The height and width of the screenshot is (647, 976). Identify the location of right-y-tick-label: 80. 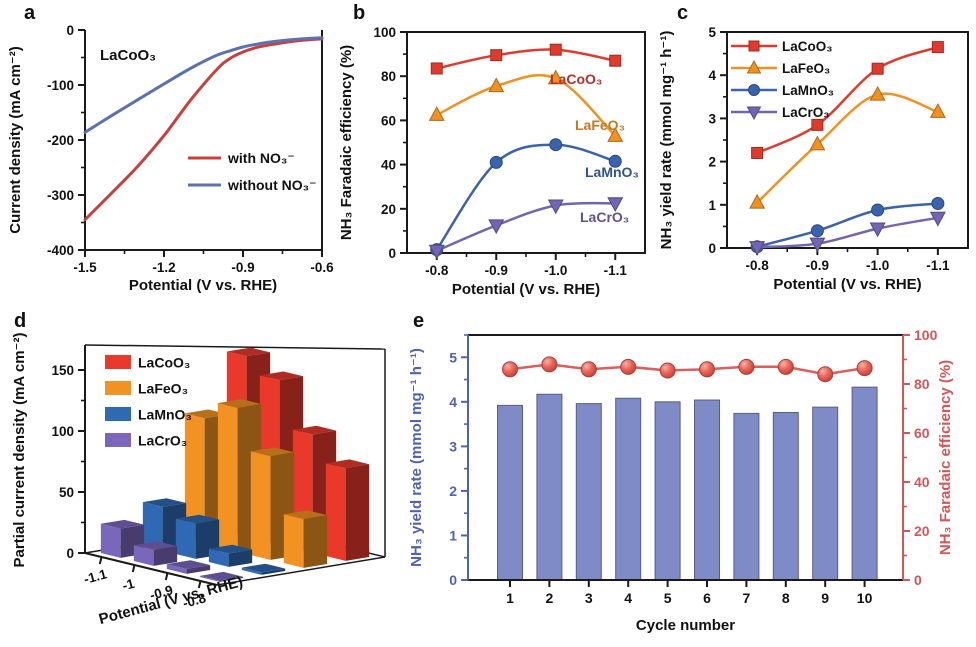
(922, 384).